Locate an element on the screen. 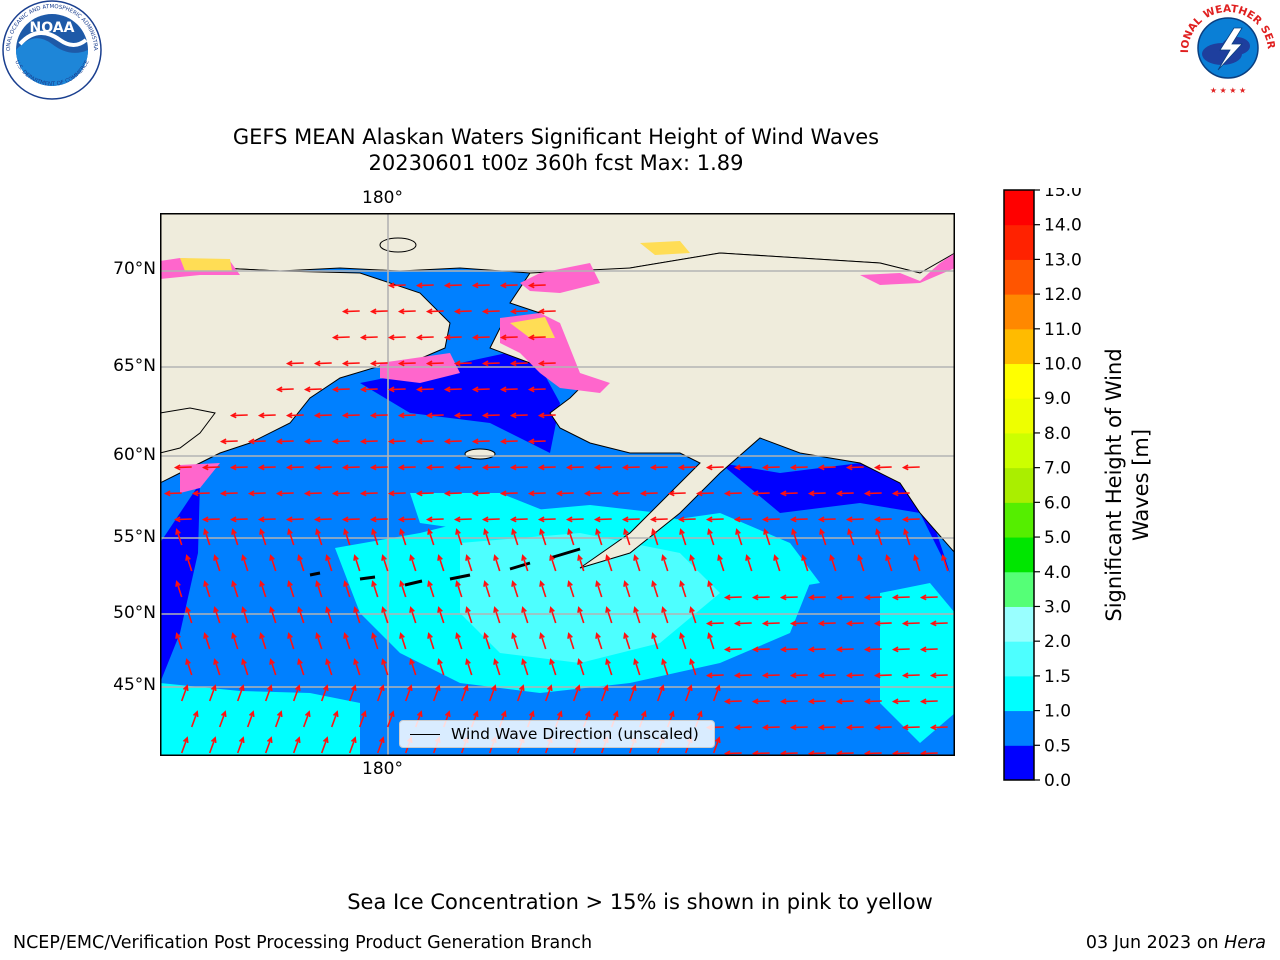 Image resolution: width=1280 pixels, height=960 pixels. aleutian-islands is located at coordinates (445, 567).